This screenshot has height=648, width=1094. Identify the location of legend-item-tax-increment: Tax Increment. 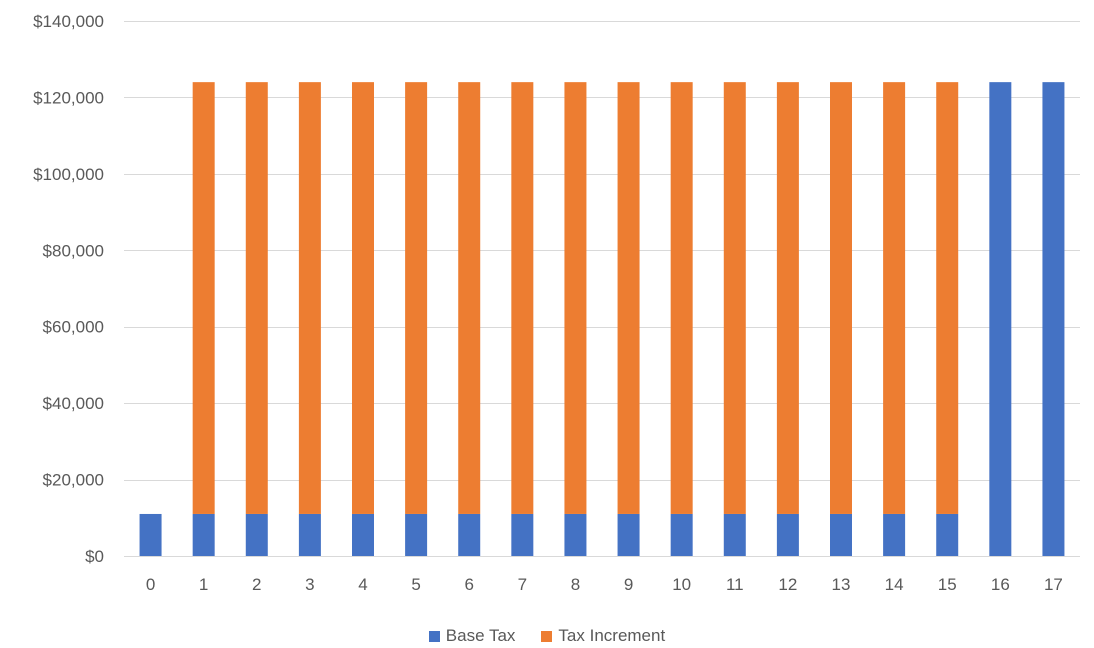
(603, 636).